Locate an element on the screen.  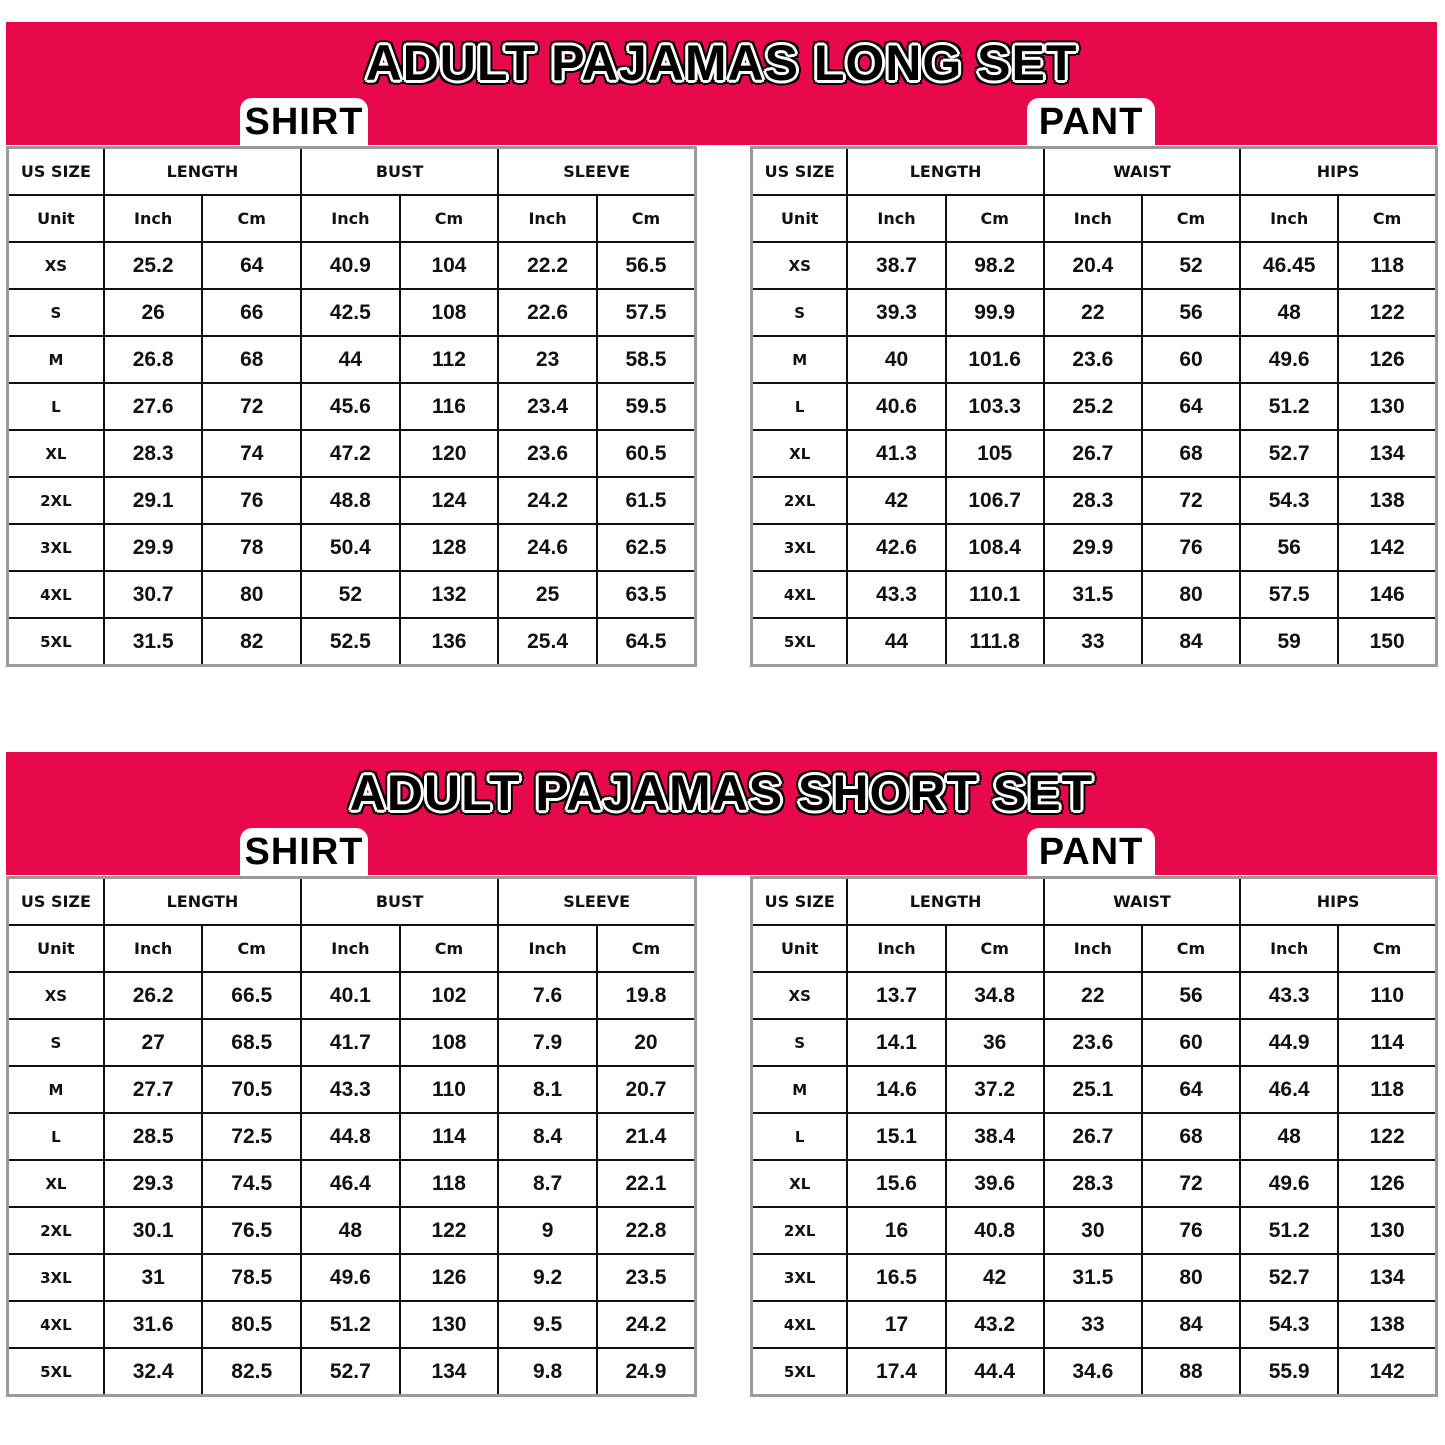
measurement-cell: 56 is located at coordinates (1191, 995).